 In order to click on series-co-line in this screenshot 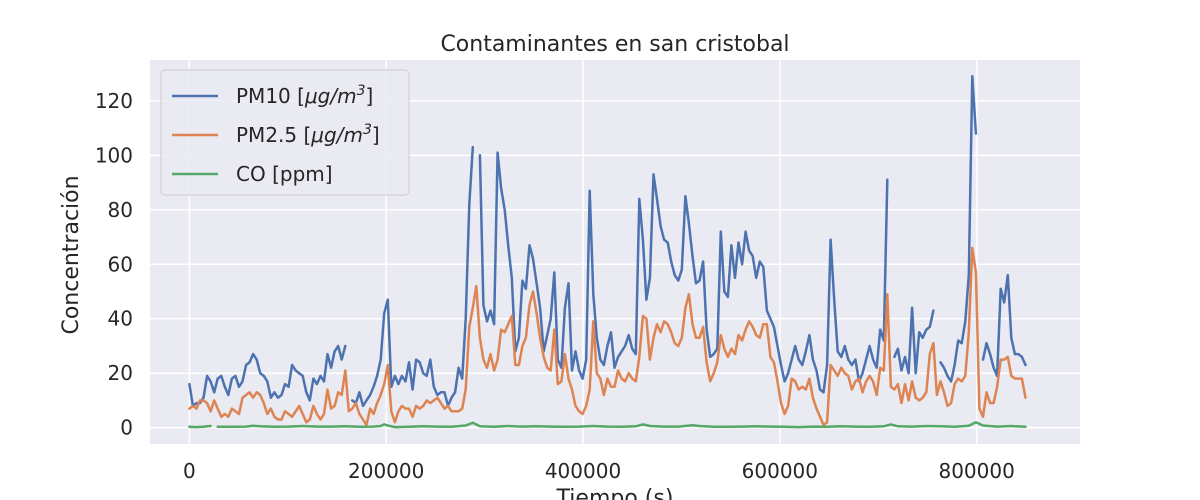, I will do `click(607, 424)`.